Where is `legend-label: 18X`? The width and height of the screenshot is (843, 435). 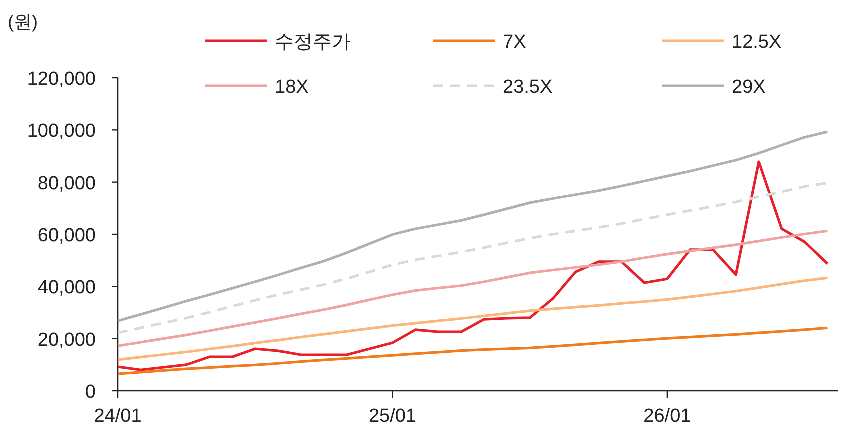
legend-label: 18X is located at coordinates (292, 87).